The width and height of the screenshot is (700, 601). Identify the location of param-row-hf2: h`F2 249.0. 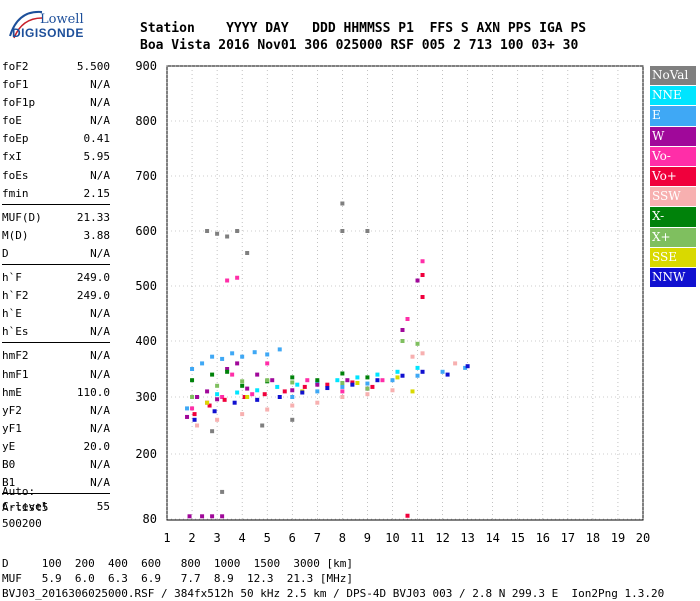
(56, 296).